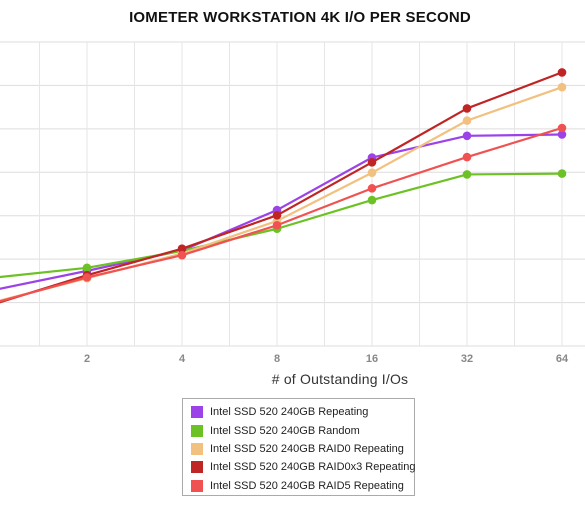 The width and height of the screenshot is (585, 516). I want to click on legend-label: Intel SSD 520 240GB Repeating, so click(289, 412).